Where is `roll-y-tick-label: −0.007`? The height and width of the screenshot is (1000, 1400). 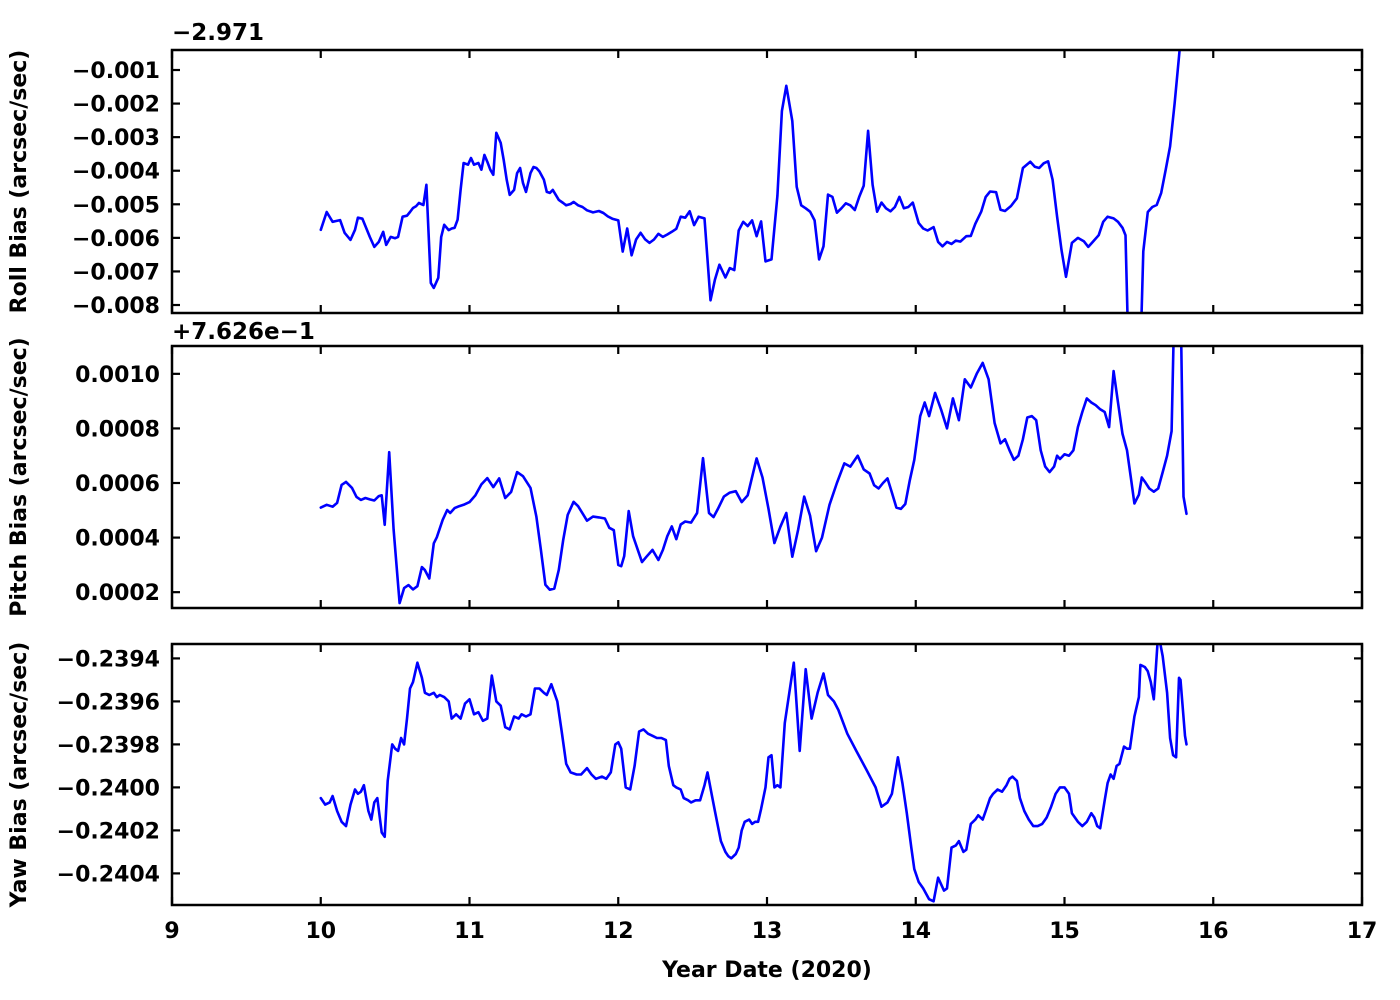 roll-y-tick-label: −0.007 is located at coordinates (116, 272).